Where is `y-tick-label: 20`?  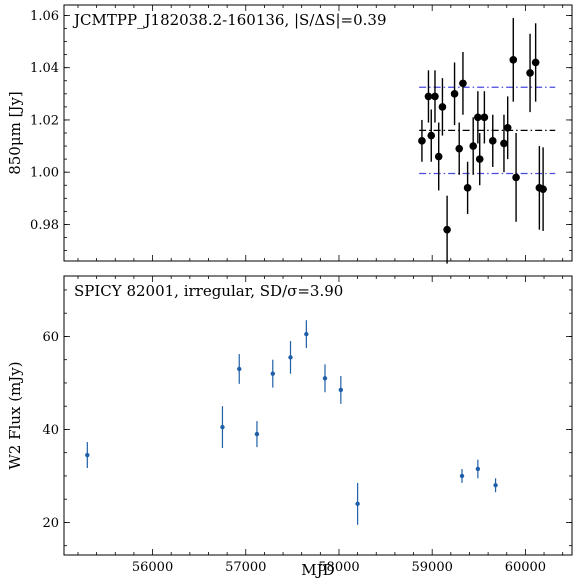 y-tick-label: 20 is located at coordinates (50, 523).